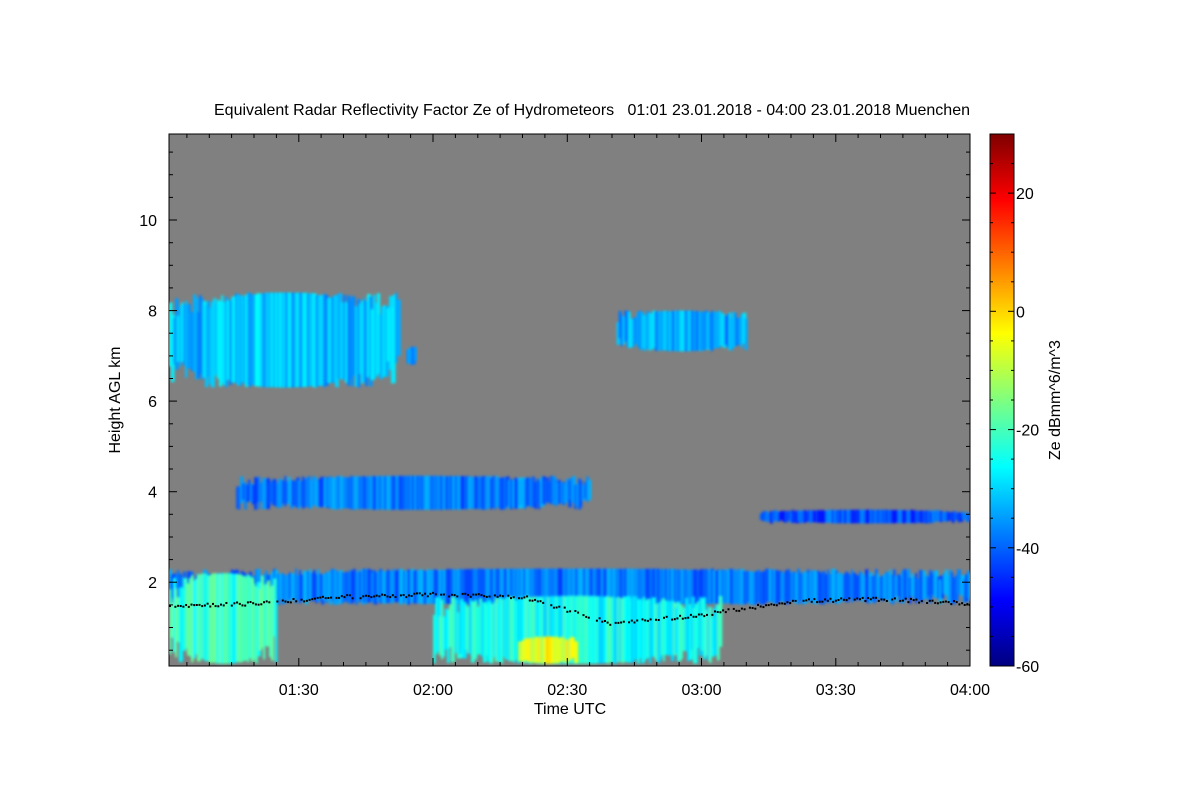  I want to click on x-tick-label: 02:30, so click(567, 690).